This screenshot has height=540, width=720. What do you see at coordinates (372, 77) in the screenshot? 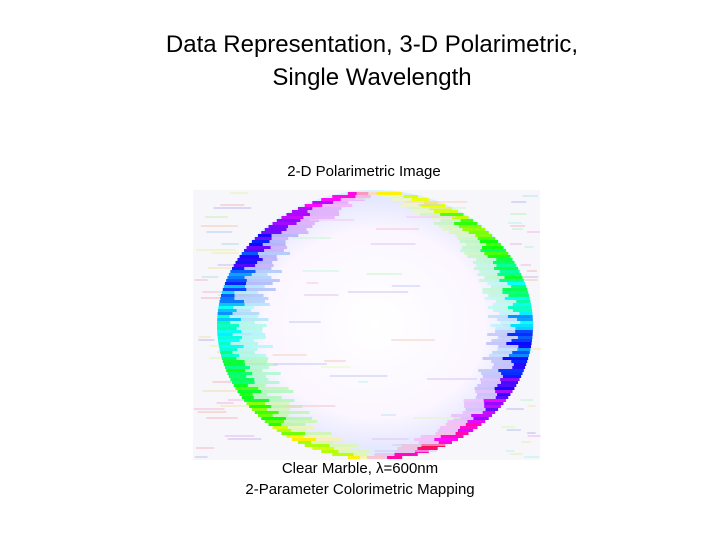
I see `title-line: Single Wavelength` at bounding box center [372, 77].